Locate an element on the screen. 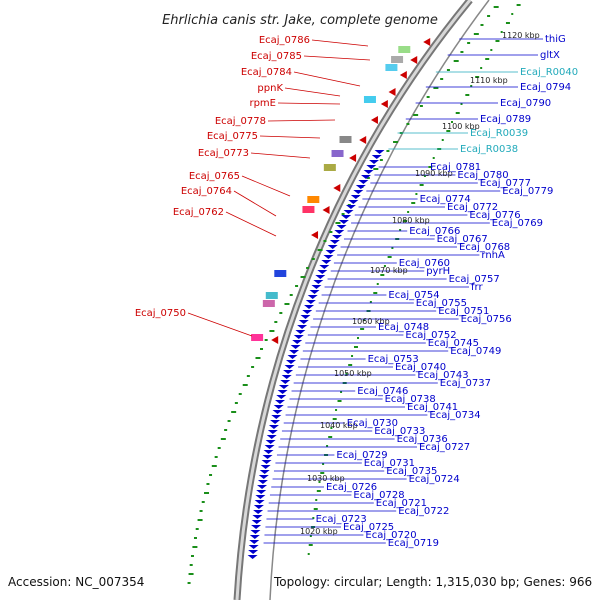  kbp-tick: 1090 kbp is located at coordinates (434, 173).